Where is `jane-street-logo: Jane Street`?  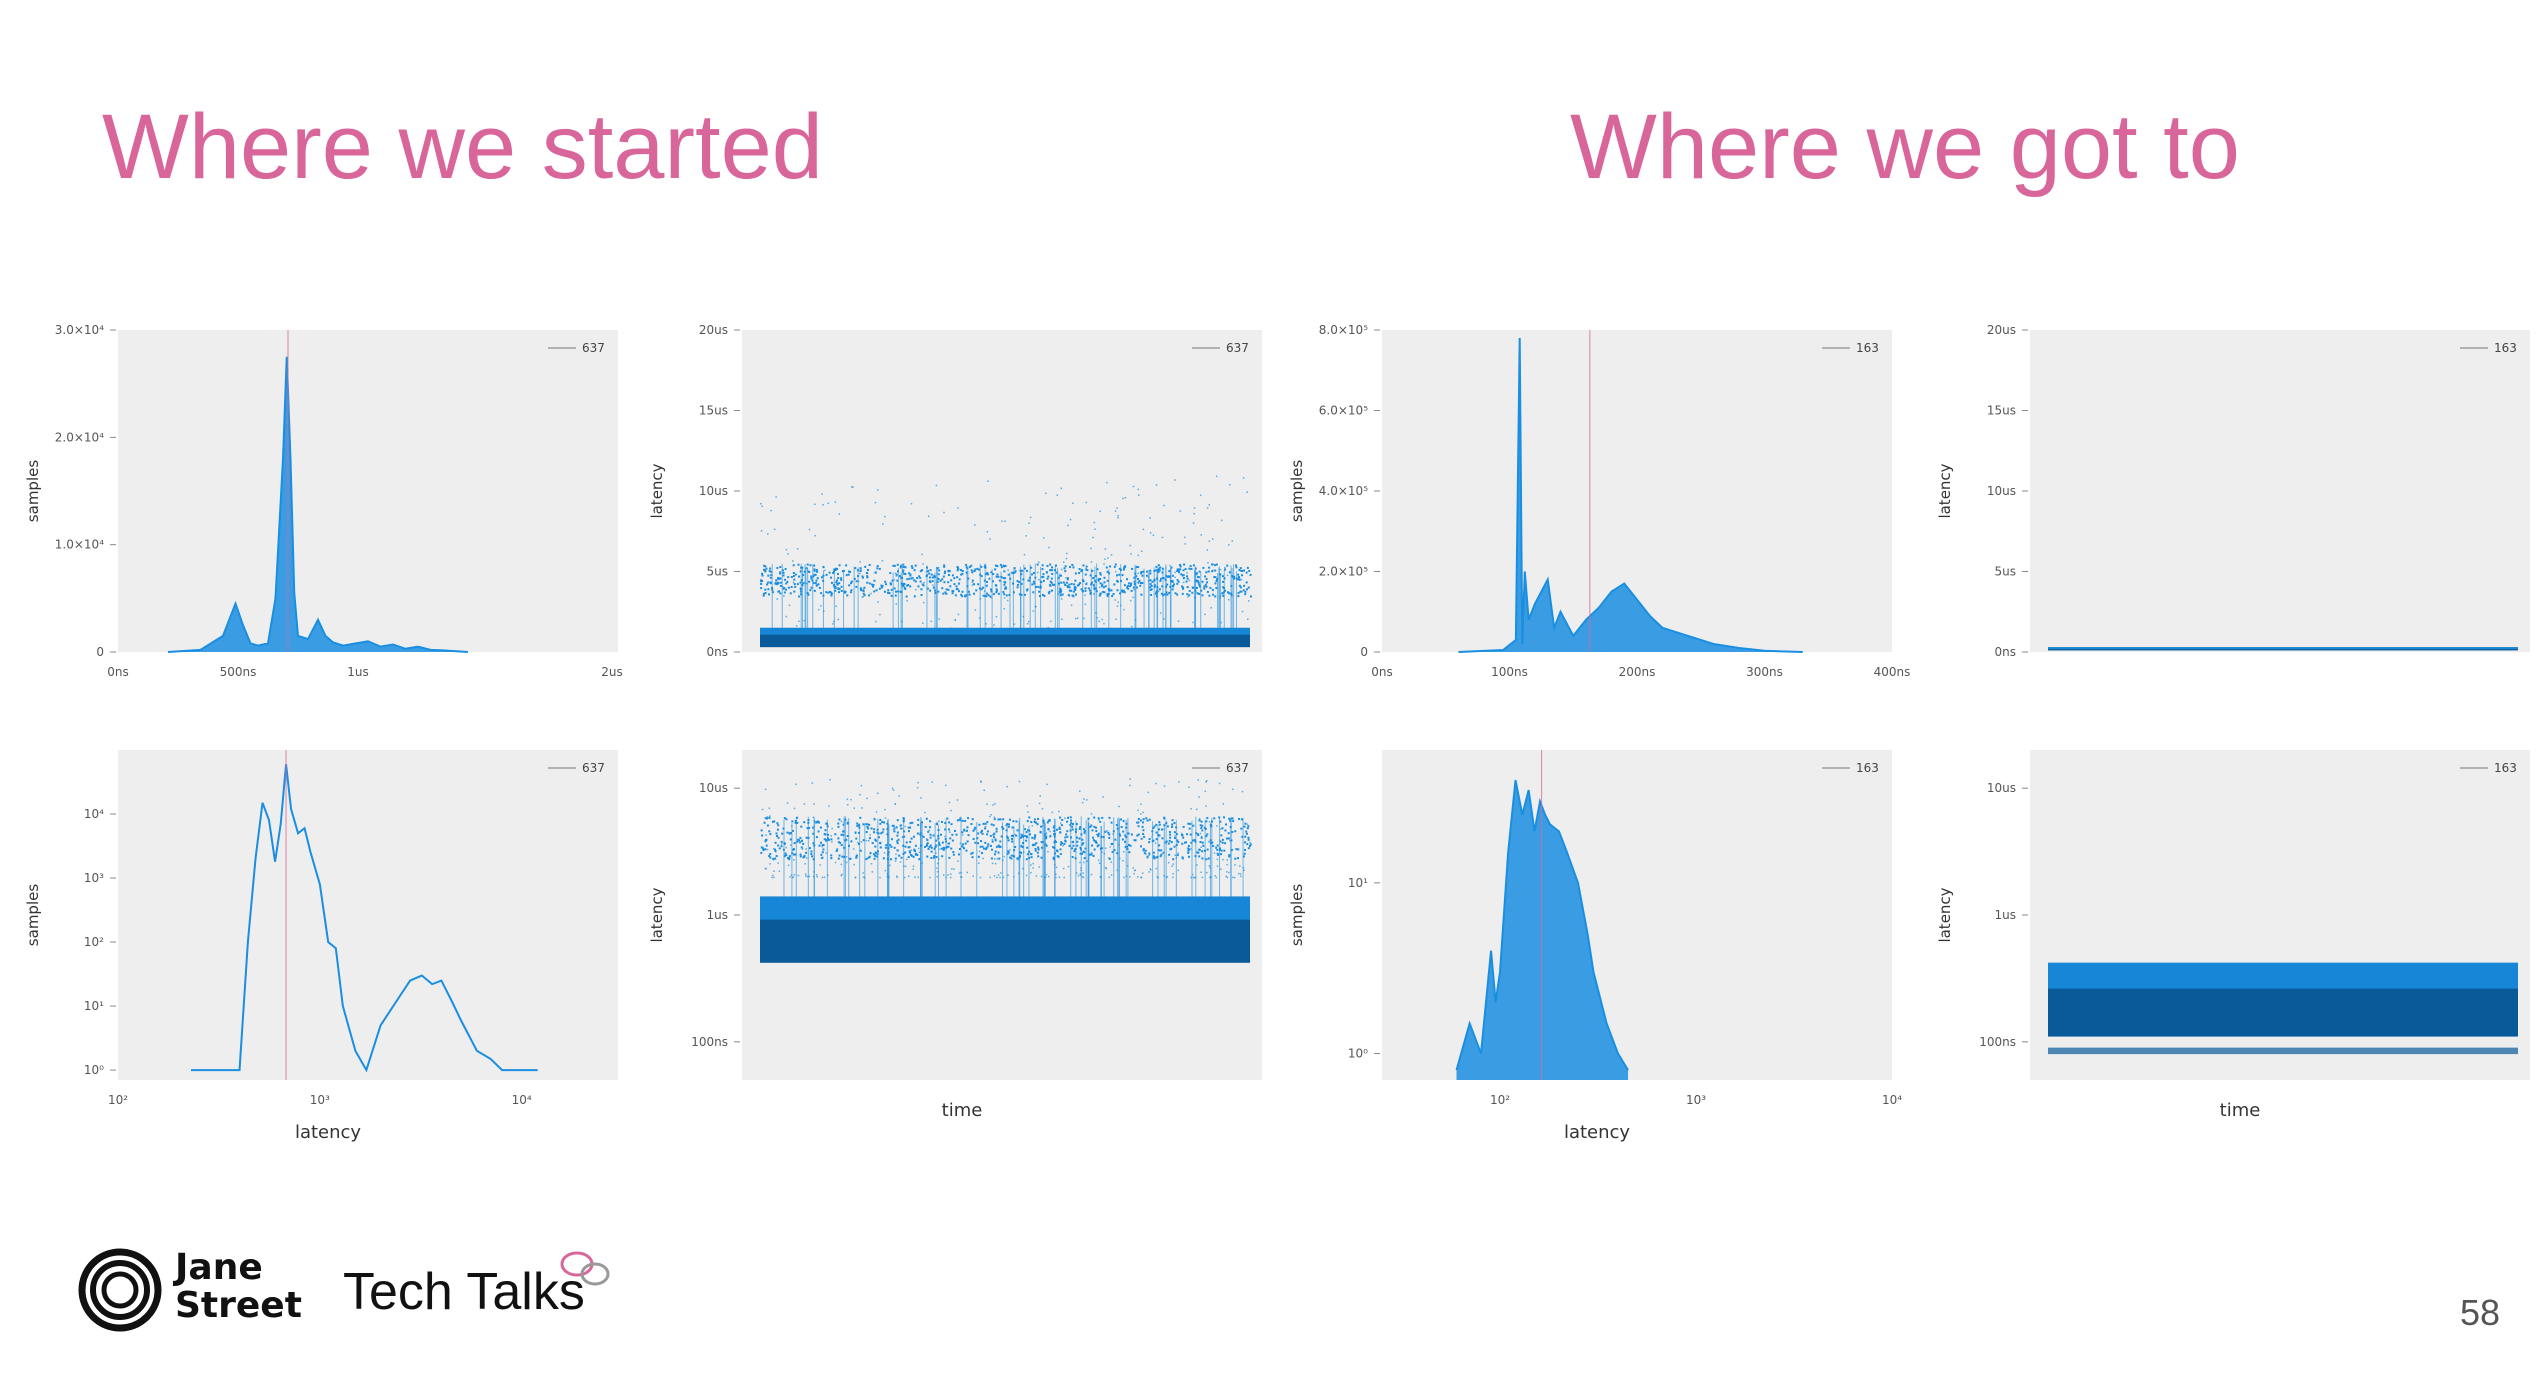
jane-street-logo: Jane Street is located at coordinates (188, 1290).